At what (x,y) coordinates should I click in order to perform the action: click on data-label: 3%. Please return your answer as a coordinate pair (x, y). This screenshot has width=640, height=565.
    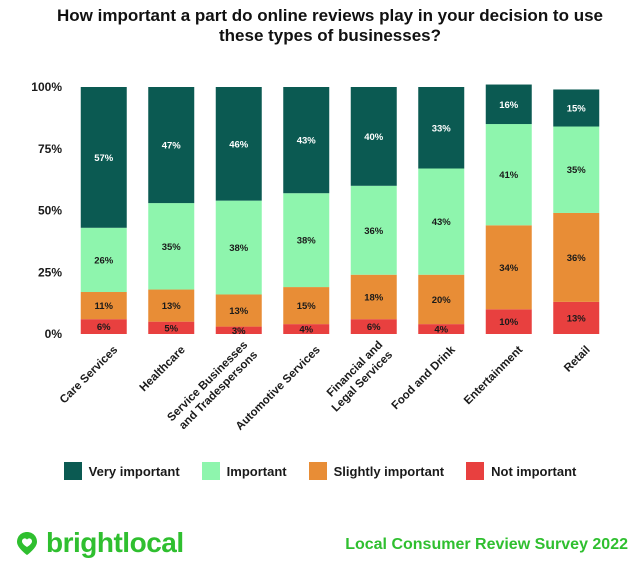
    Looking at the image, I should click on (239, 331).